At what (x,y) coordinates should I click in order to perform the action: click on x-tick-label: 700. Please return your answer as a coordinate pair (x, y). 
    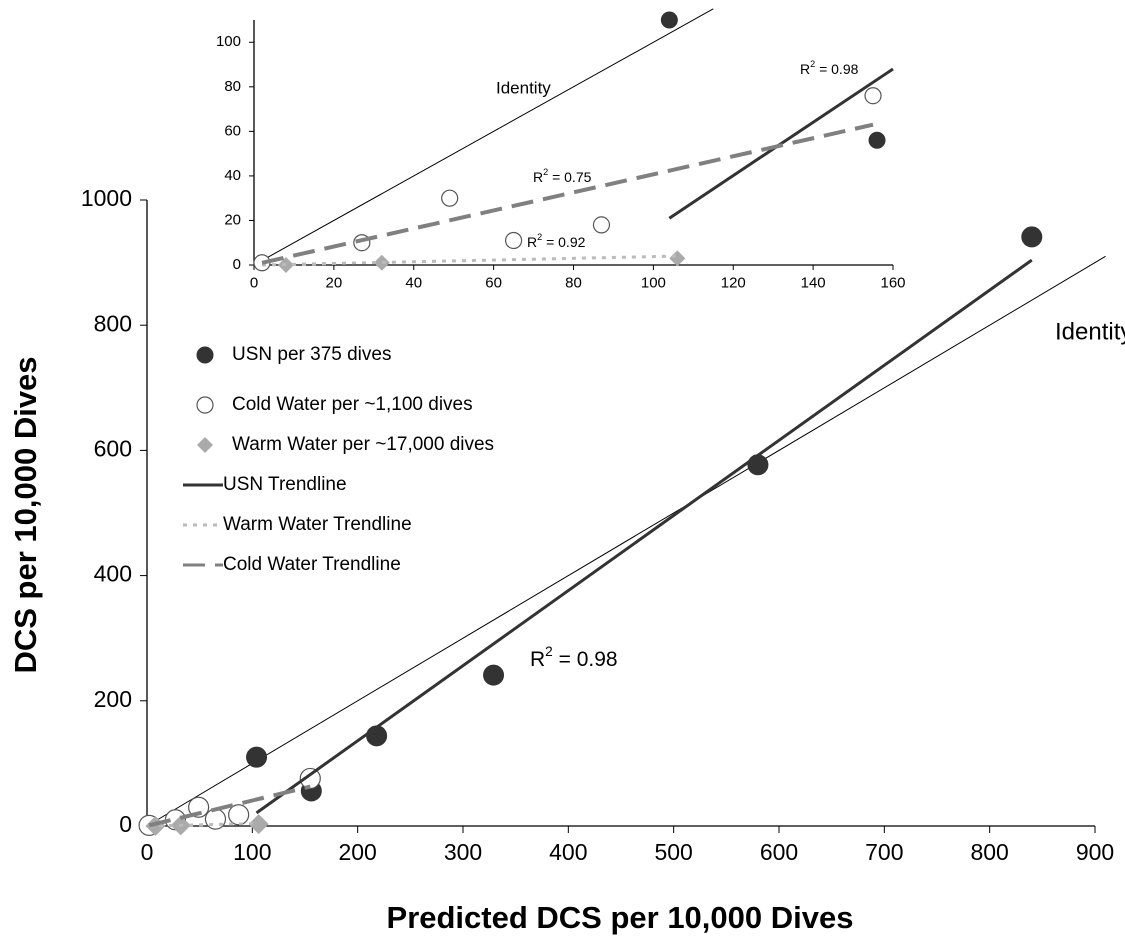
    Looking at the image, I should click on (884, 852).